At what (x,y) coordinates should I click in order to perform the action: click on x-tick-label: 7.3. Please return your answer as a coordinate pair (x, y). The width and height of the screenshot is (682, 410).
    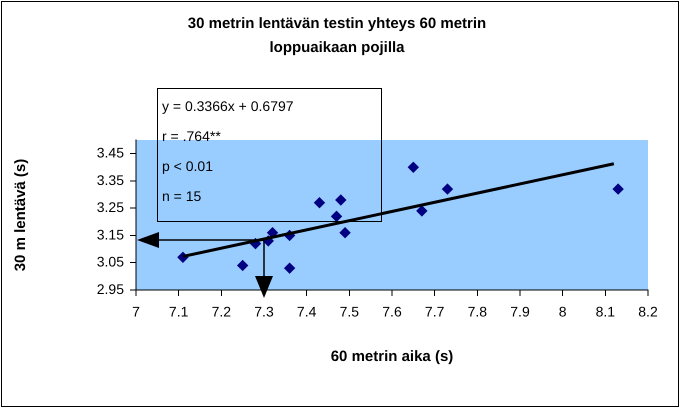
    Looking at the image, I should click on (264, 311).